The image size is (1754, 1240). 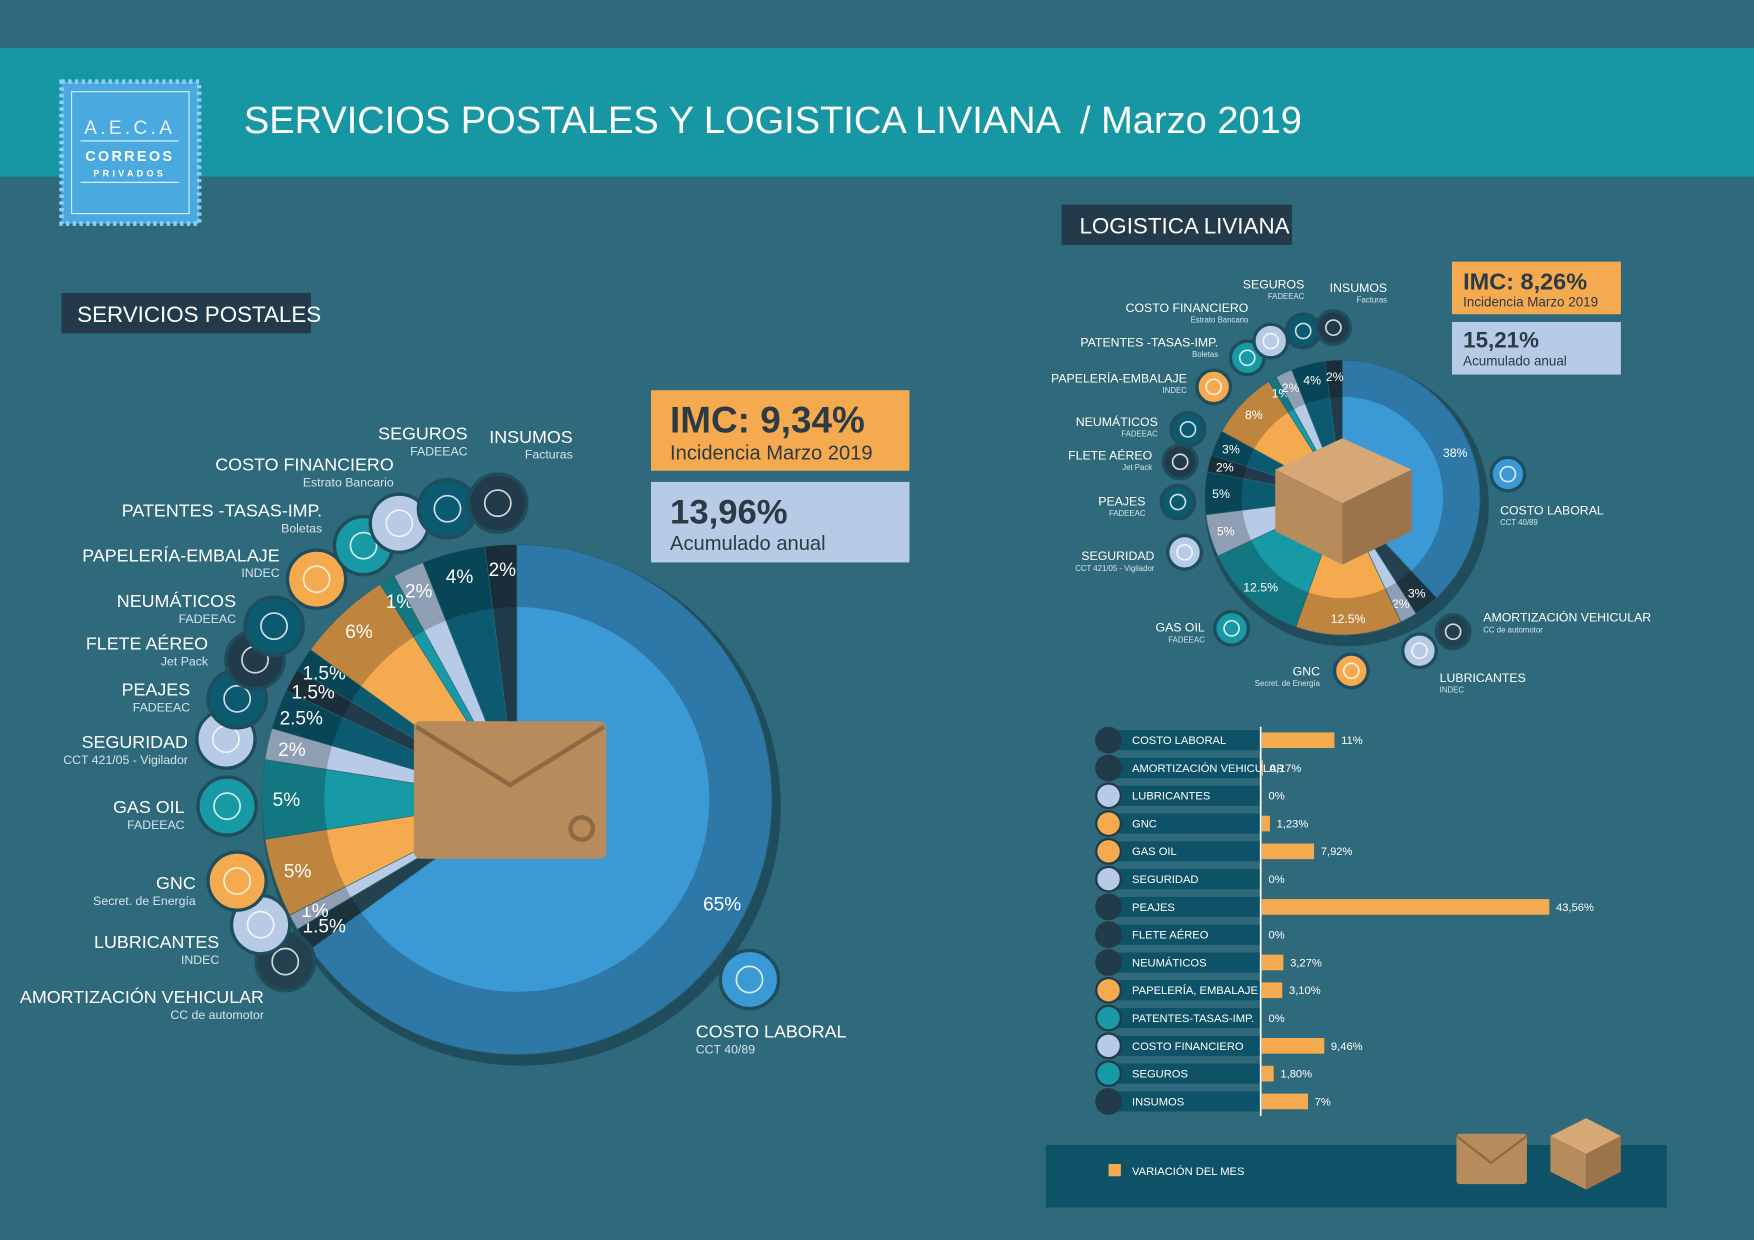 I want to click on legend-label: VARIACIÓN DEL MES, so click(x=1188, y=1171).